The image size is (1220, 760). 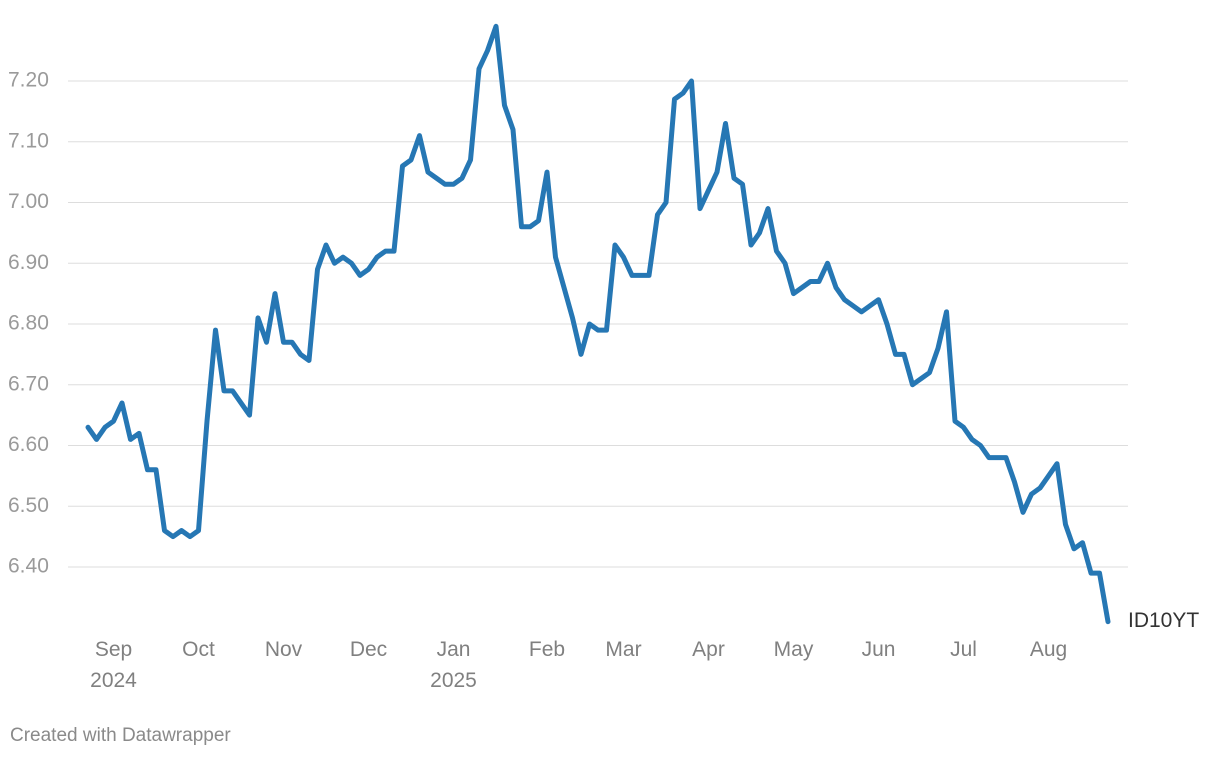 What do you see at coordinates (1163, 620) in the screenshot?
I see `series-label: ID10YT` at bounding box center [1163, 620].